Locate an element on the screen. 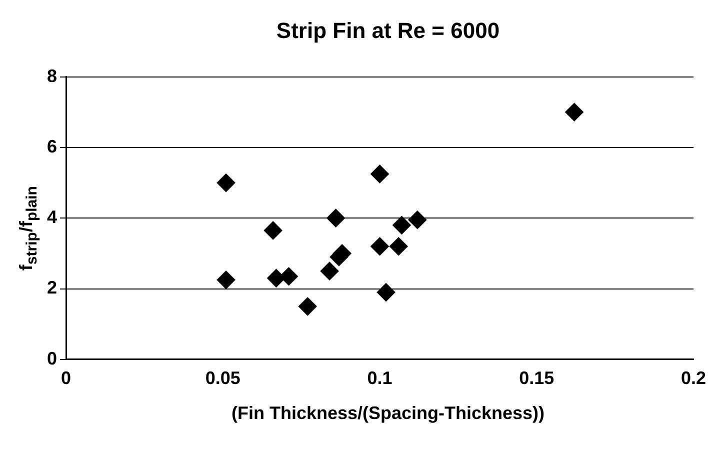 The height and width of the screenshot is (449, 711). x-tick-label: 0.2 is located at coordinates (693, 378).